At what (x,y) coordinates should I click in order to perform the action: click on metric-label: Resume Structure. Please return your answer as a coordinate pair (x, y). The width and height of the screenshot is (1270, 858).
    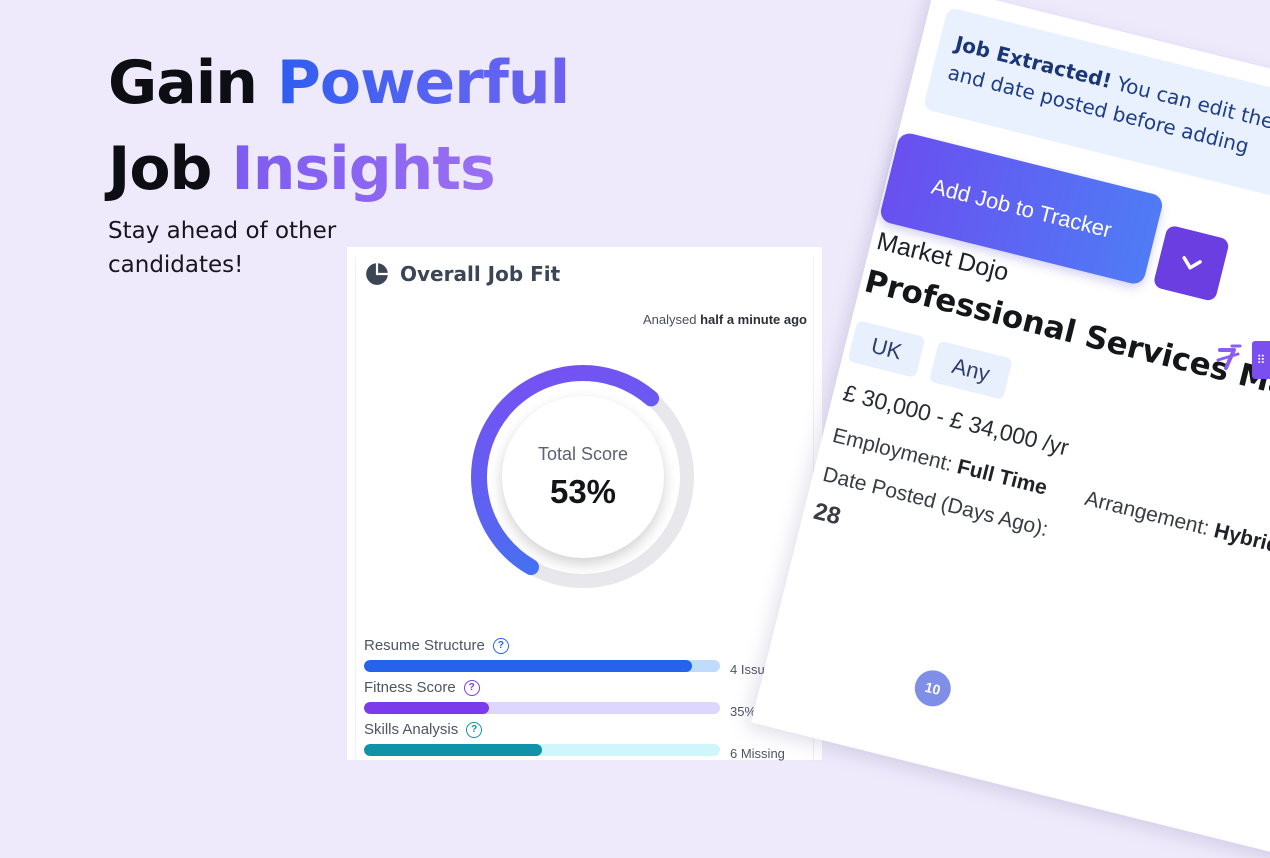
    Looking at the image, I should click on (424, 645).